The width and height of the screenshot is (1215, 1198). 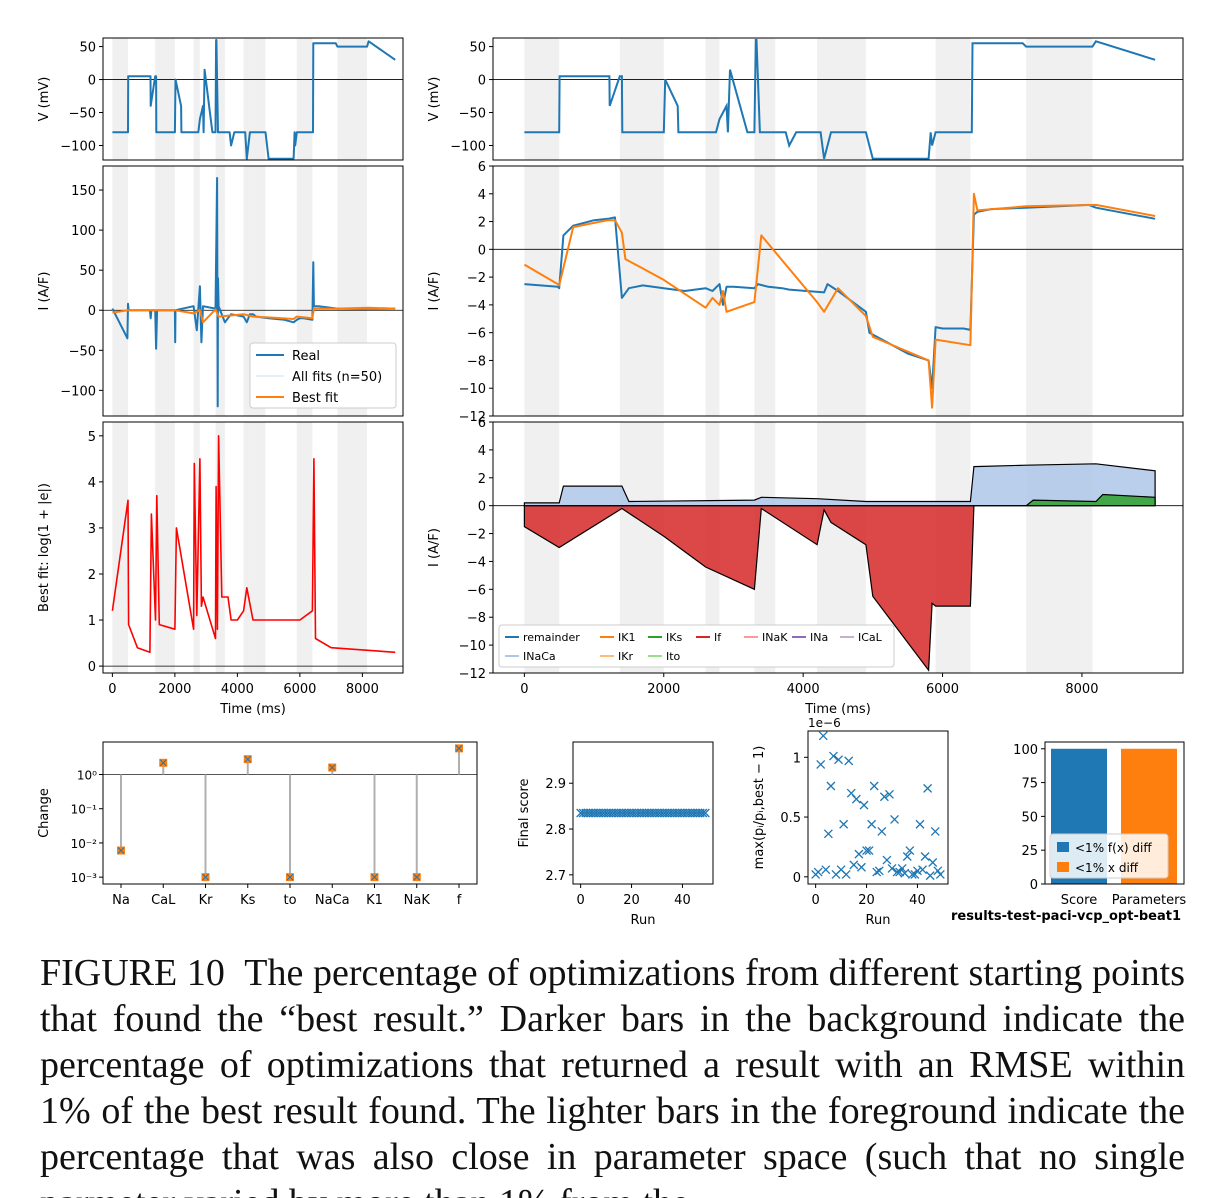 What do you see at coordinates (1113, 848) in the screenshot?
I see `legend-label: <1% f(x) diff` at bounding box center [1113, 848].